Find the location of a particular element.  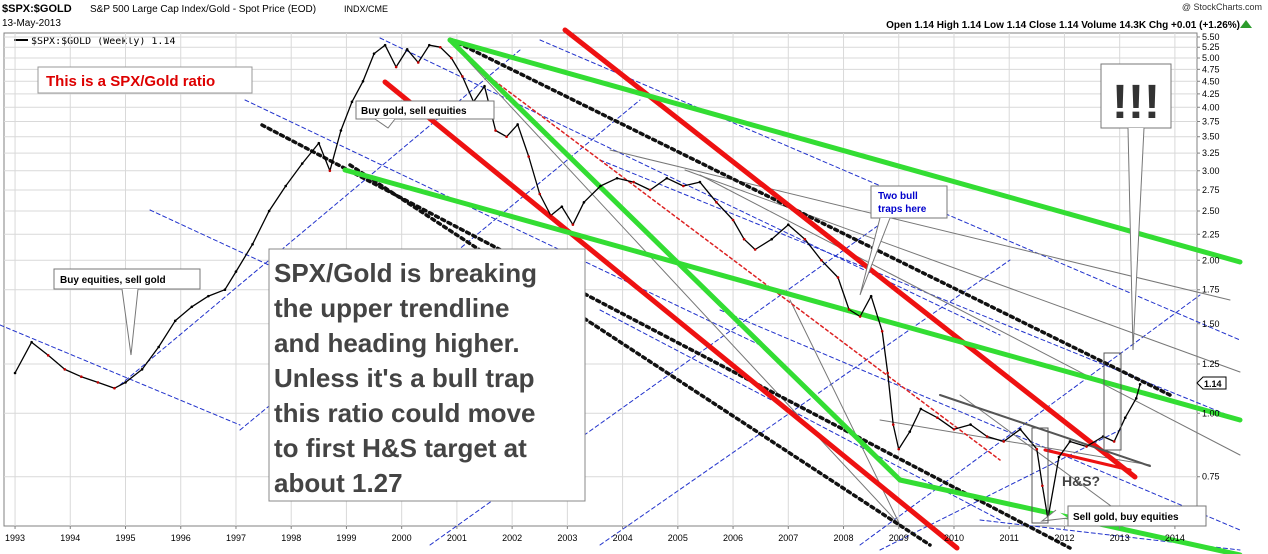

callout-bull-traps-pointer is located at coordinates (875, 256).